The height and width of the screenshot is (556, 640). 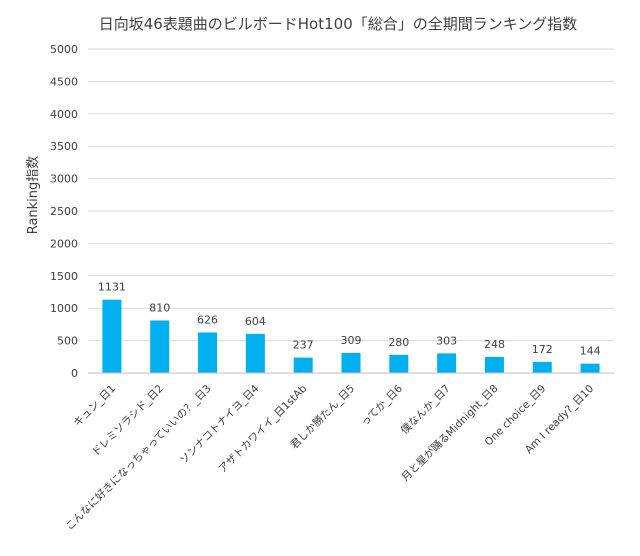 What do you see at coordinates (33, 195) in the screenshot?
I see `y-axis-label: Ranking指数` at bounding box center [33, 195].